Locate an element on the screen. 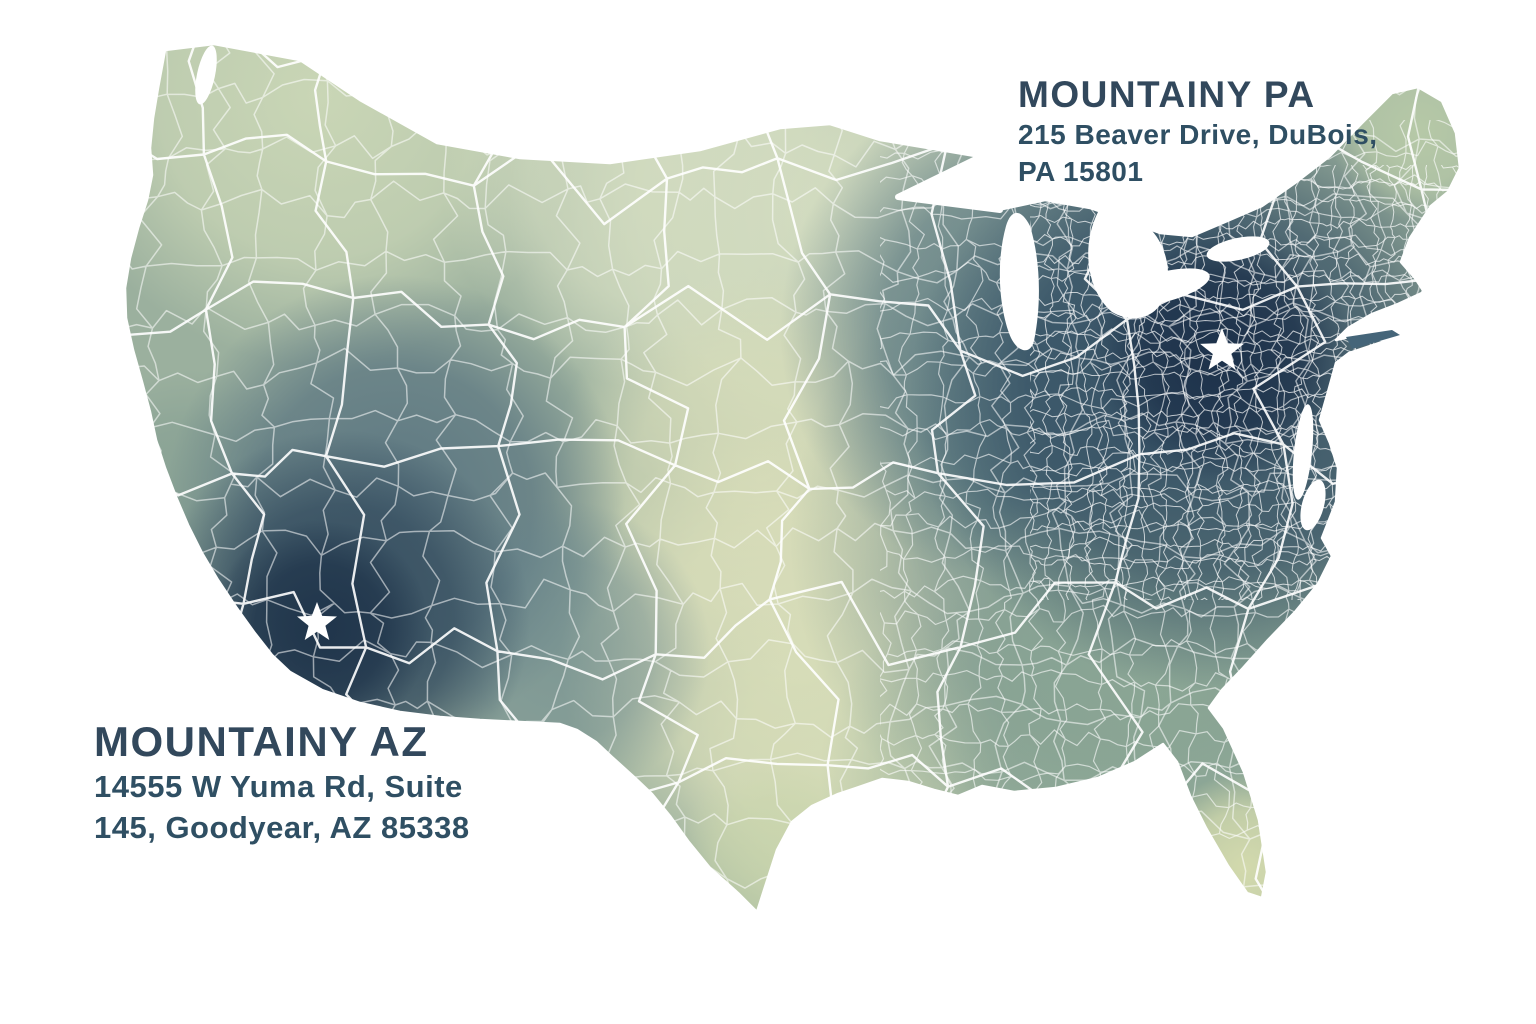  address-line-1: 215 Beaver Drive, DuBois, is located at coordinates (1198, 134).